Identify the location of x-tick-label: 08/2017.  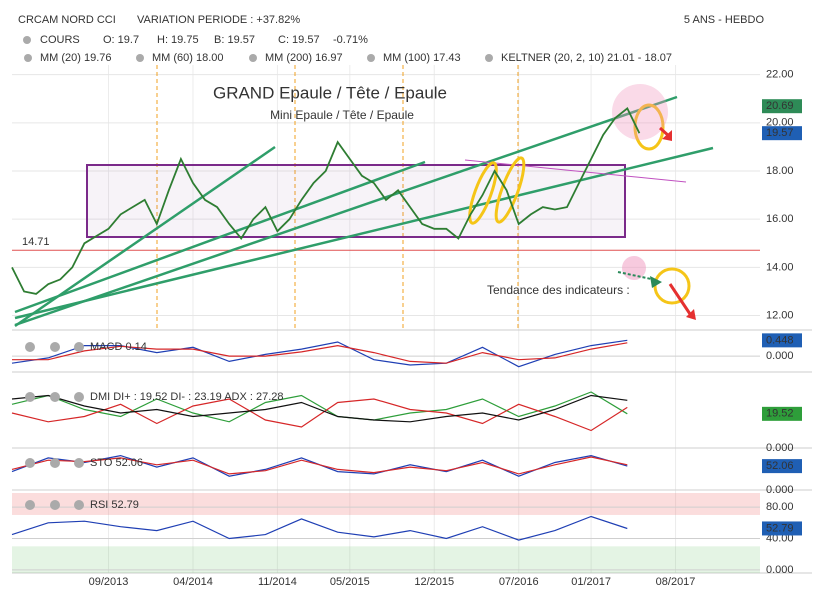
(676, 582).